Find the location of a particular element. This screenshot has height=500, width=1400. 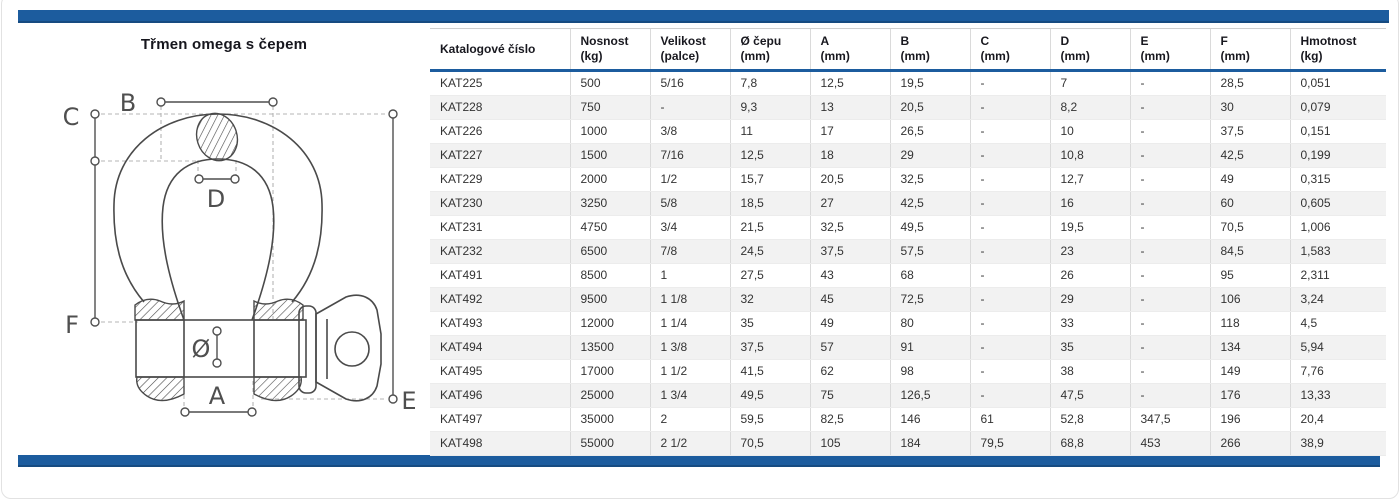

table-cell: 500 is located at coordinates (609, 83).